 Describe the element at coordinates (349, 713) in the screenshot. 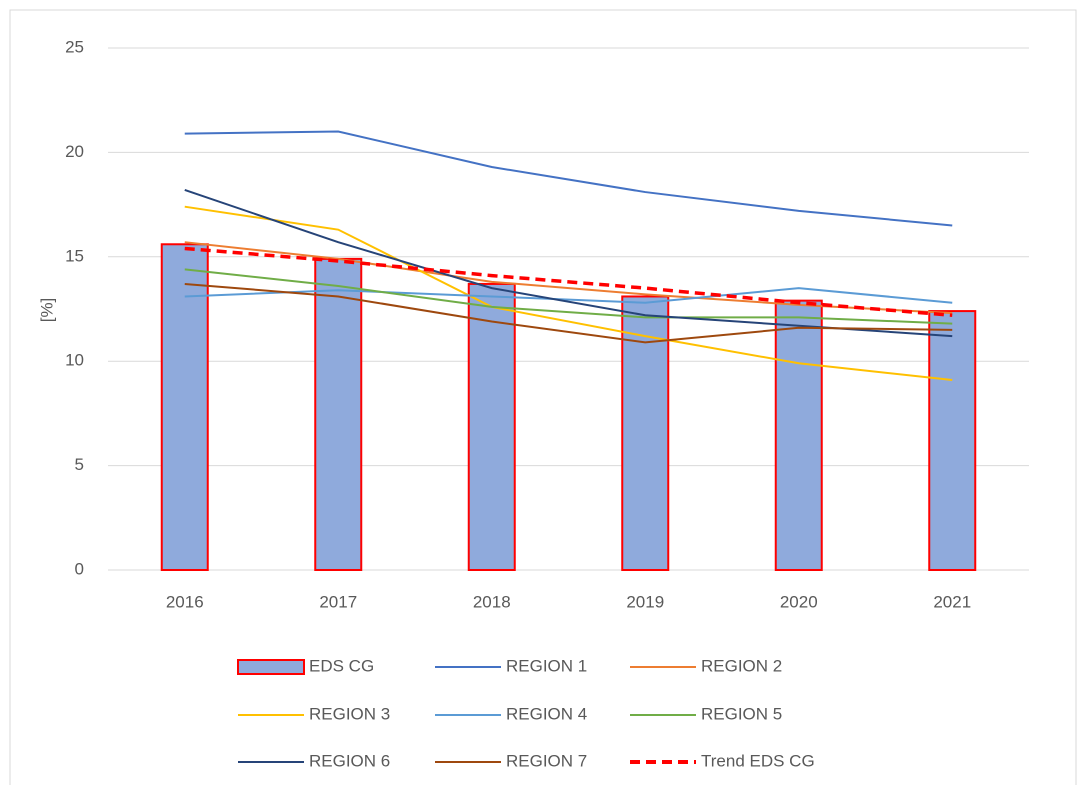

I see `legend-label: REGION 3` at that location.